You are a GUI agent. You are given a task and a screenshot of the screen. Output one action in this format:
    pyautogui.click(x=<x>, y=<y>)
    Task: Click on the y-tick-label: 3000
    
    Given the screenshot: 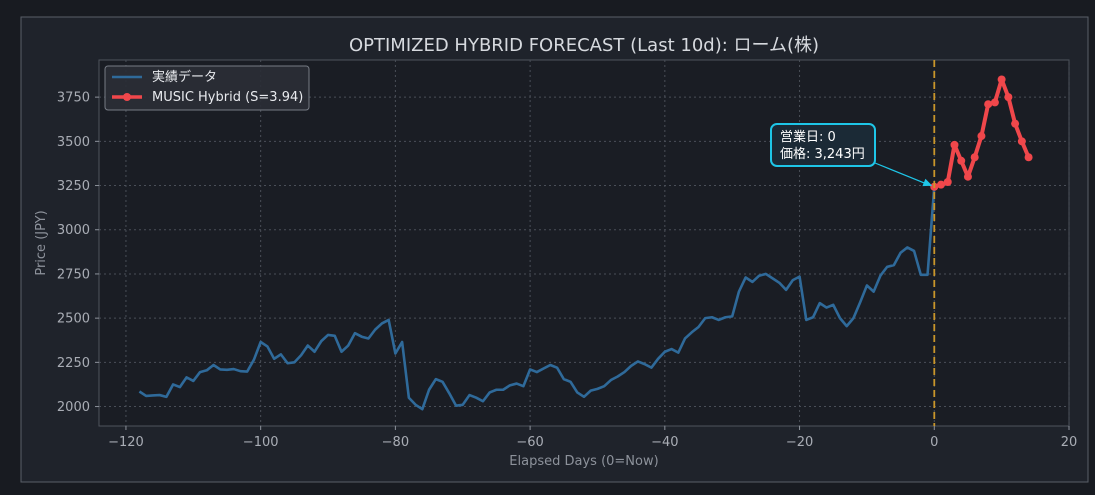 What is the action you would take?
    pyautogui.click(x=73, y=230)
    